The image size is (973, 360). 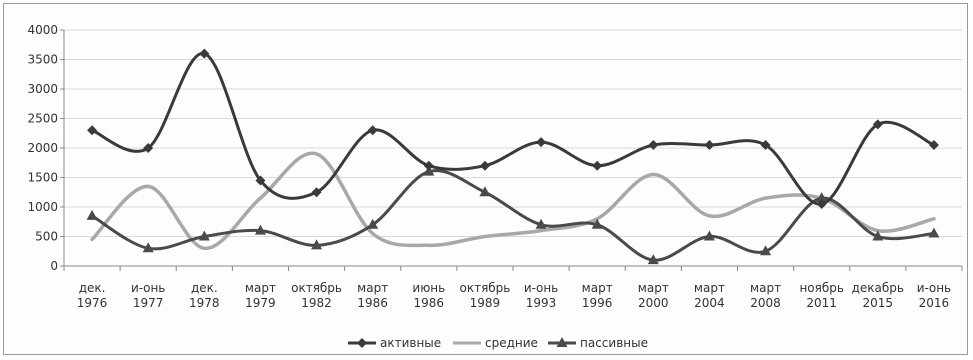 I want to click on x-tick-label: и-онь 2016, so click(x=934, y=295).